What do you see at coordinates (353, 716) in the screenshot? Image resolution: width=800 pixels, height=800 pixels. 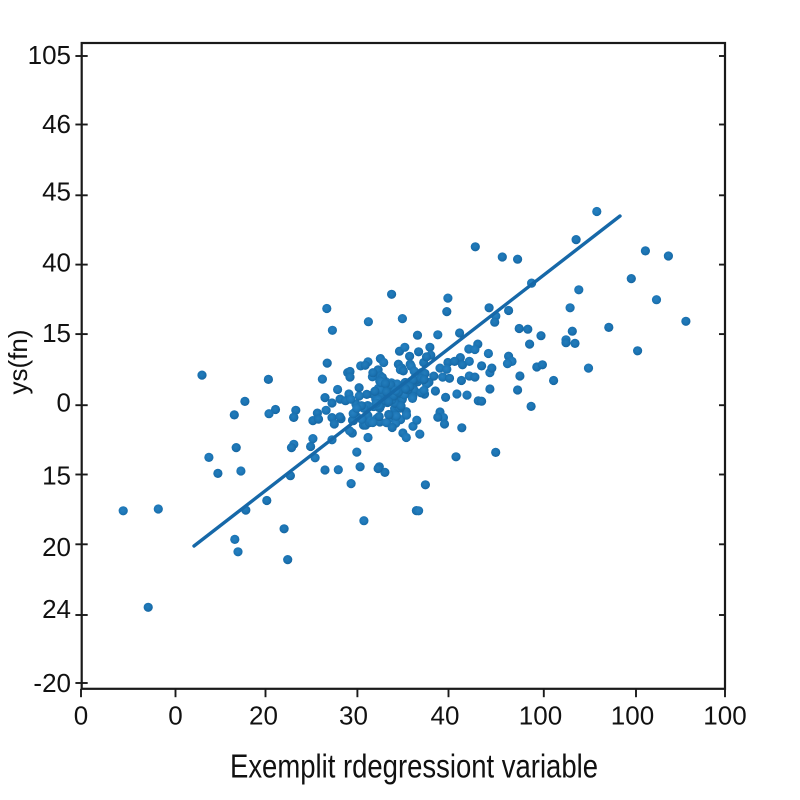 I see `svg-text: 30` at bounding box center [353, 716].